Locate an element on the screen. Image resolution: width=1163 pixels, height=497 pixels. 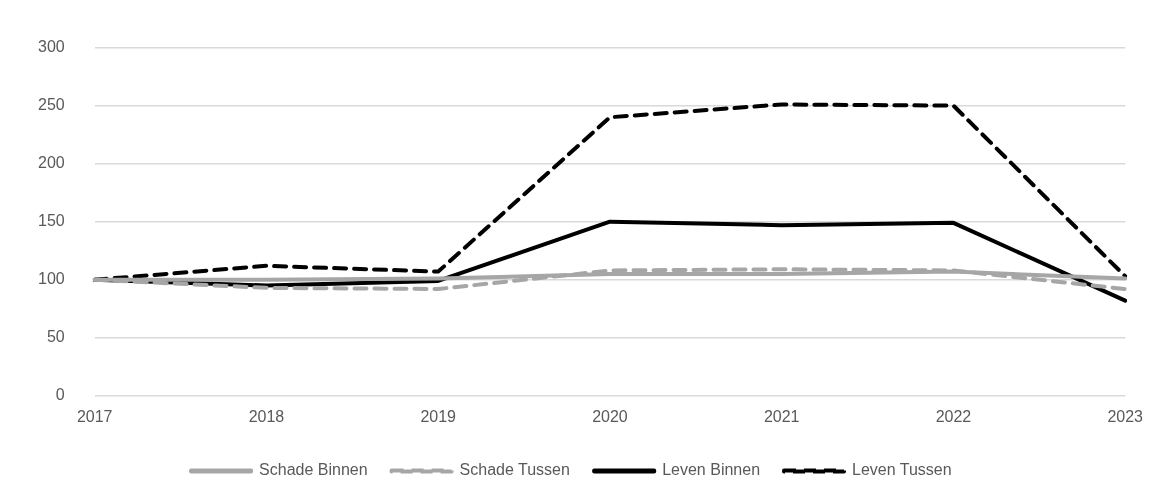
y-tick-label: 150 is located at coordinates (51, 221).